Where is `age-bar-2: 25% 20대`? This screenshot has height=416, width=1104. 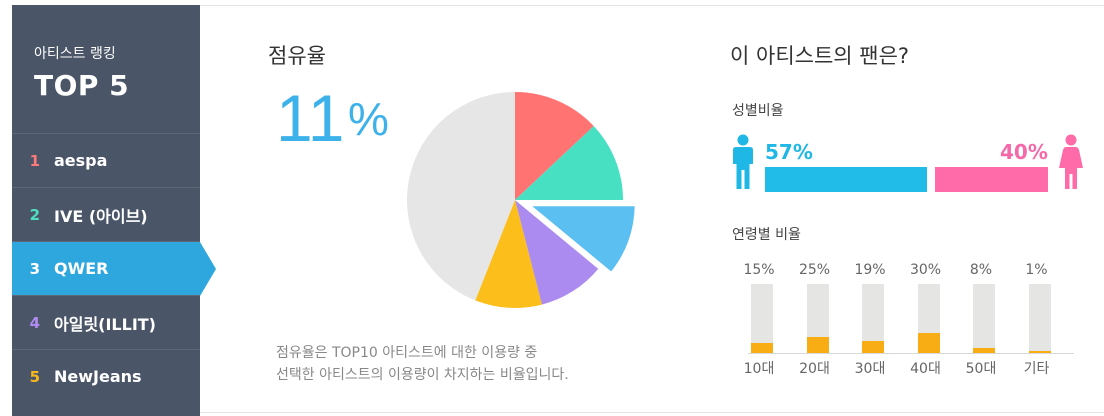
age-bar-2: 25% 20대 is located at coordinates (815, 318).